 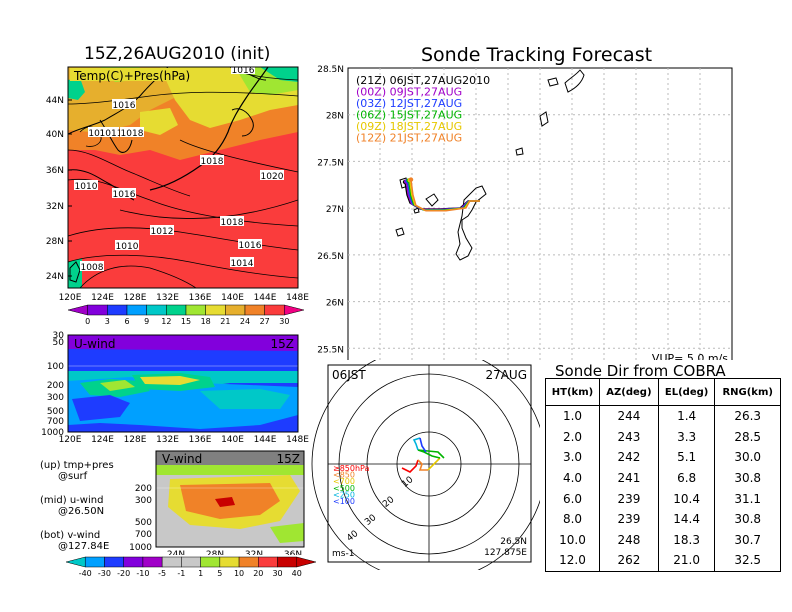 What do you see at coordinates (663, 540) in the screenshot?
I see `table-row: 10.0 248 18.3 30.7` at bounding box center [663, 540].